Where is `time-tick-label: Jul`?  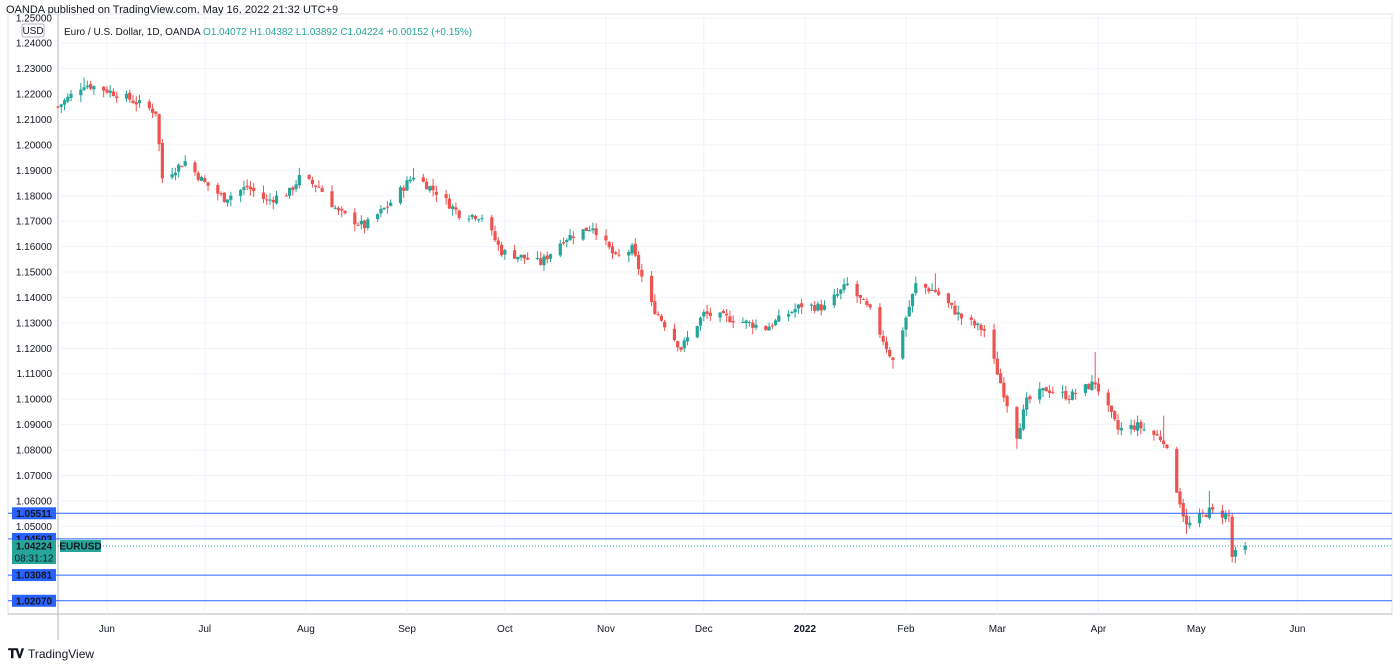
time-tick-label: Jul is located at coordinates (204, 629).